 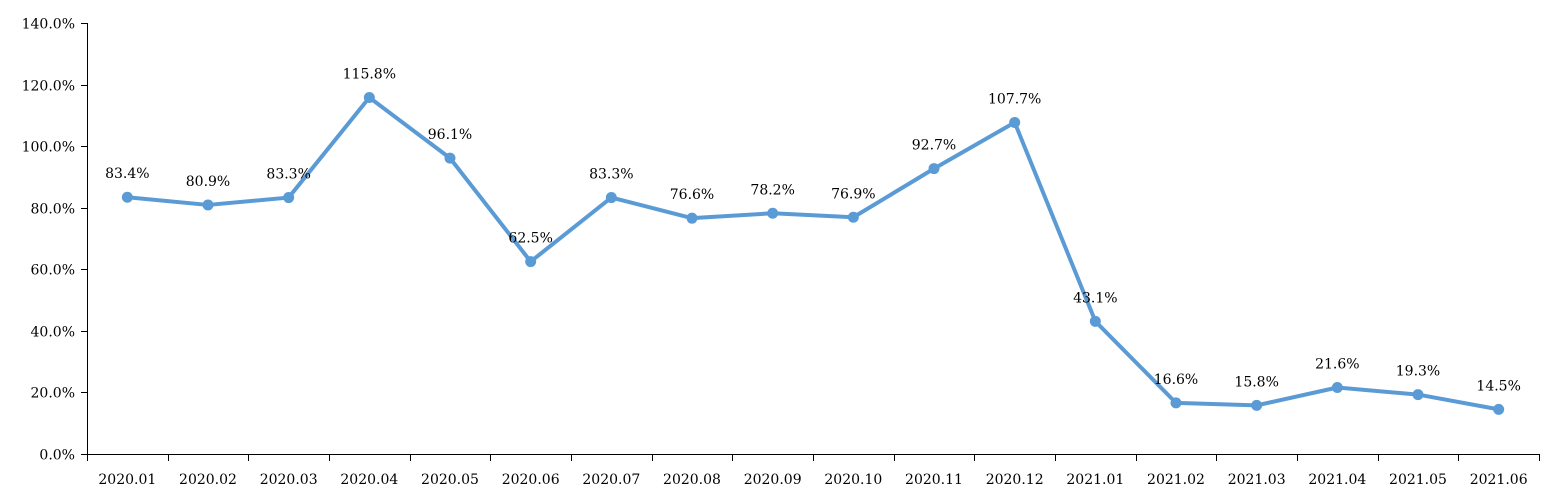 I want to click on data-label: 76.9%, so click(x=853, y=194).